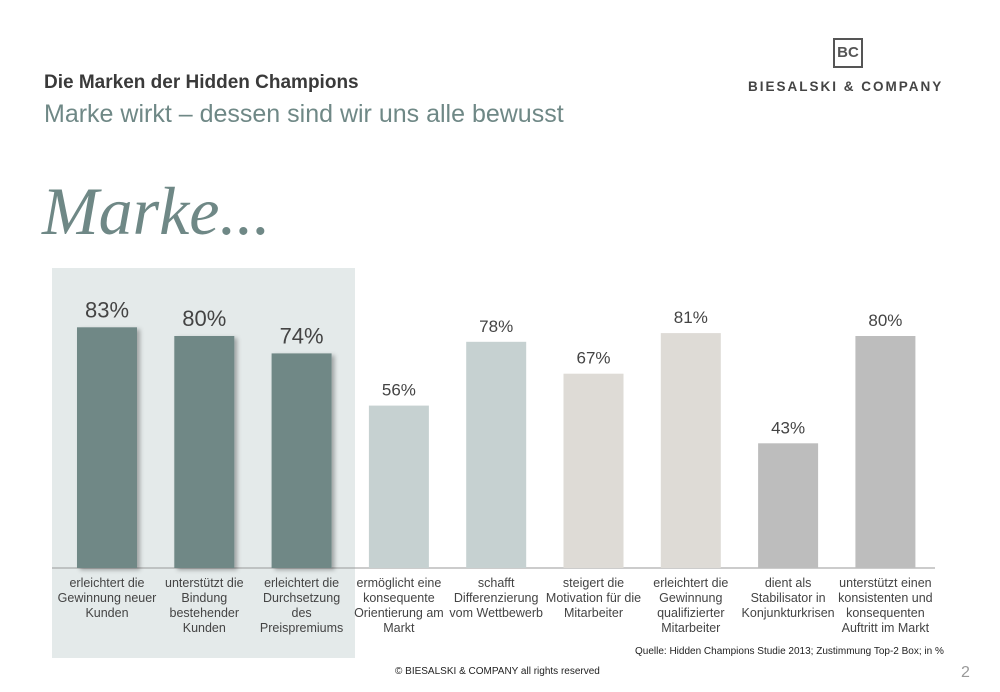 This screenshot has width=1000, height=692. Describe the element at coordinates (399, 390) in the screenshot. I see `value-label: 56%` at that location.